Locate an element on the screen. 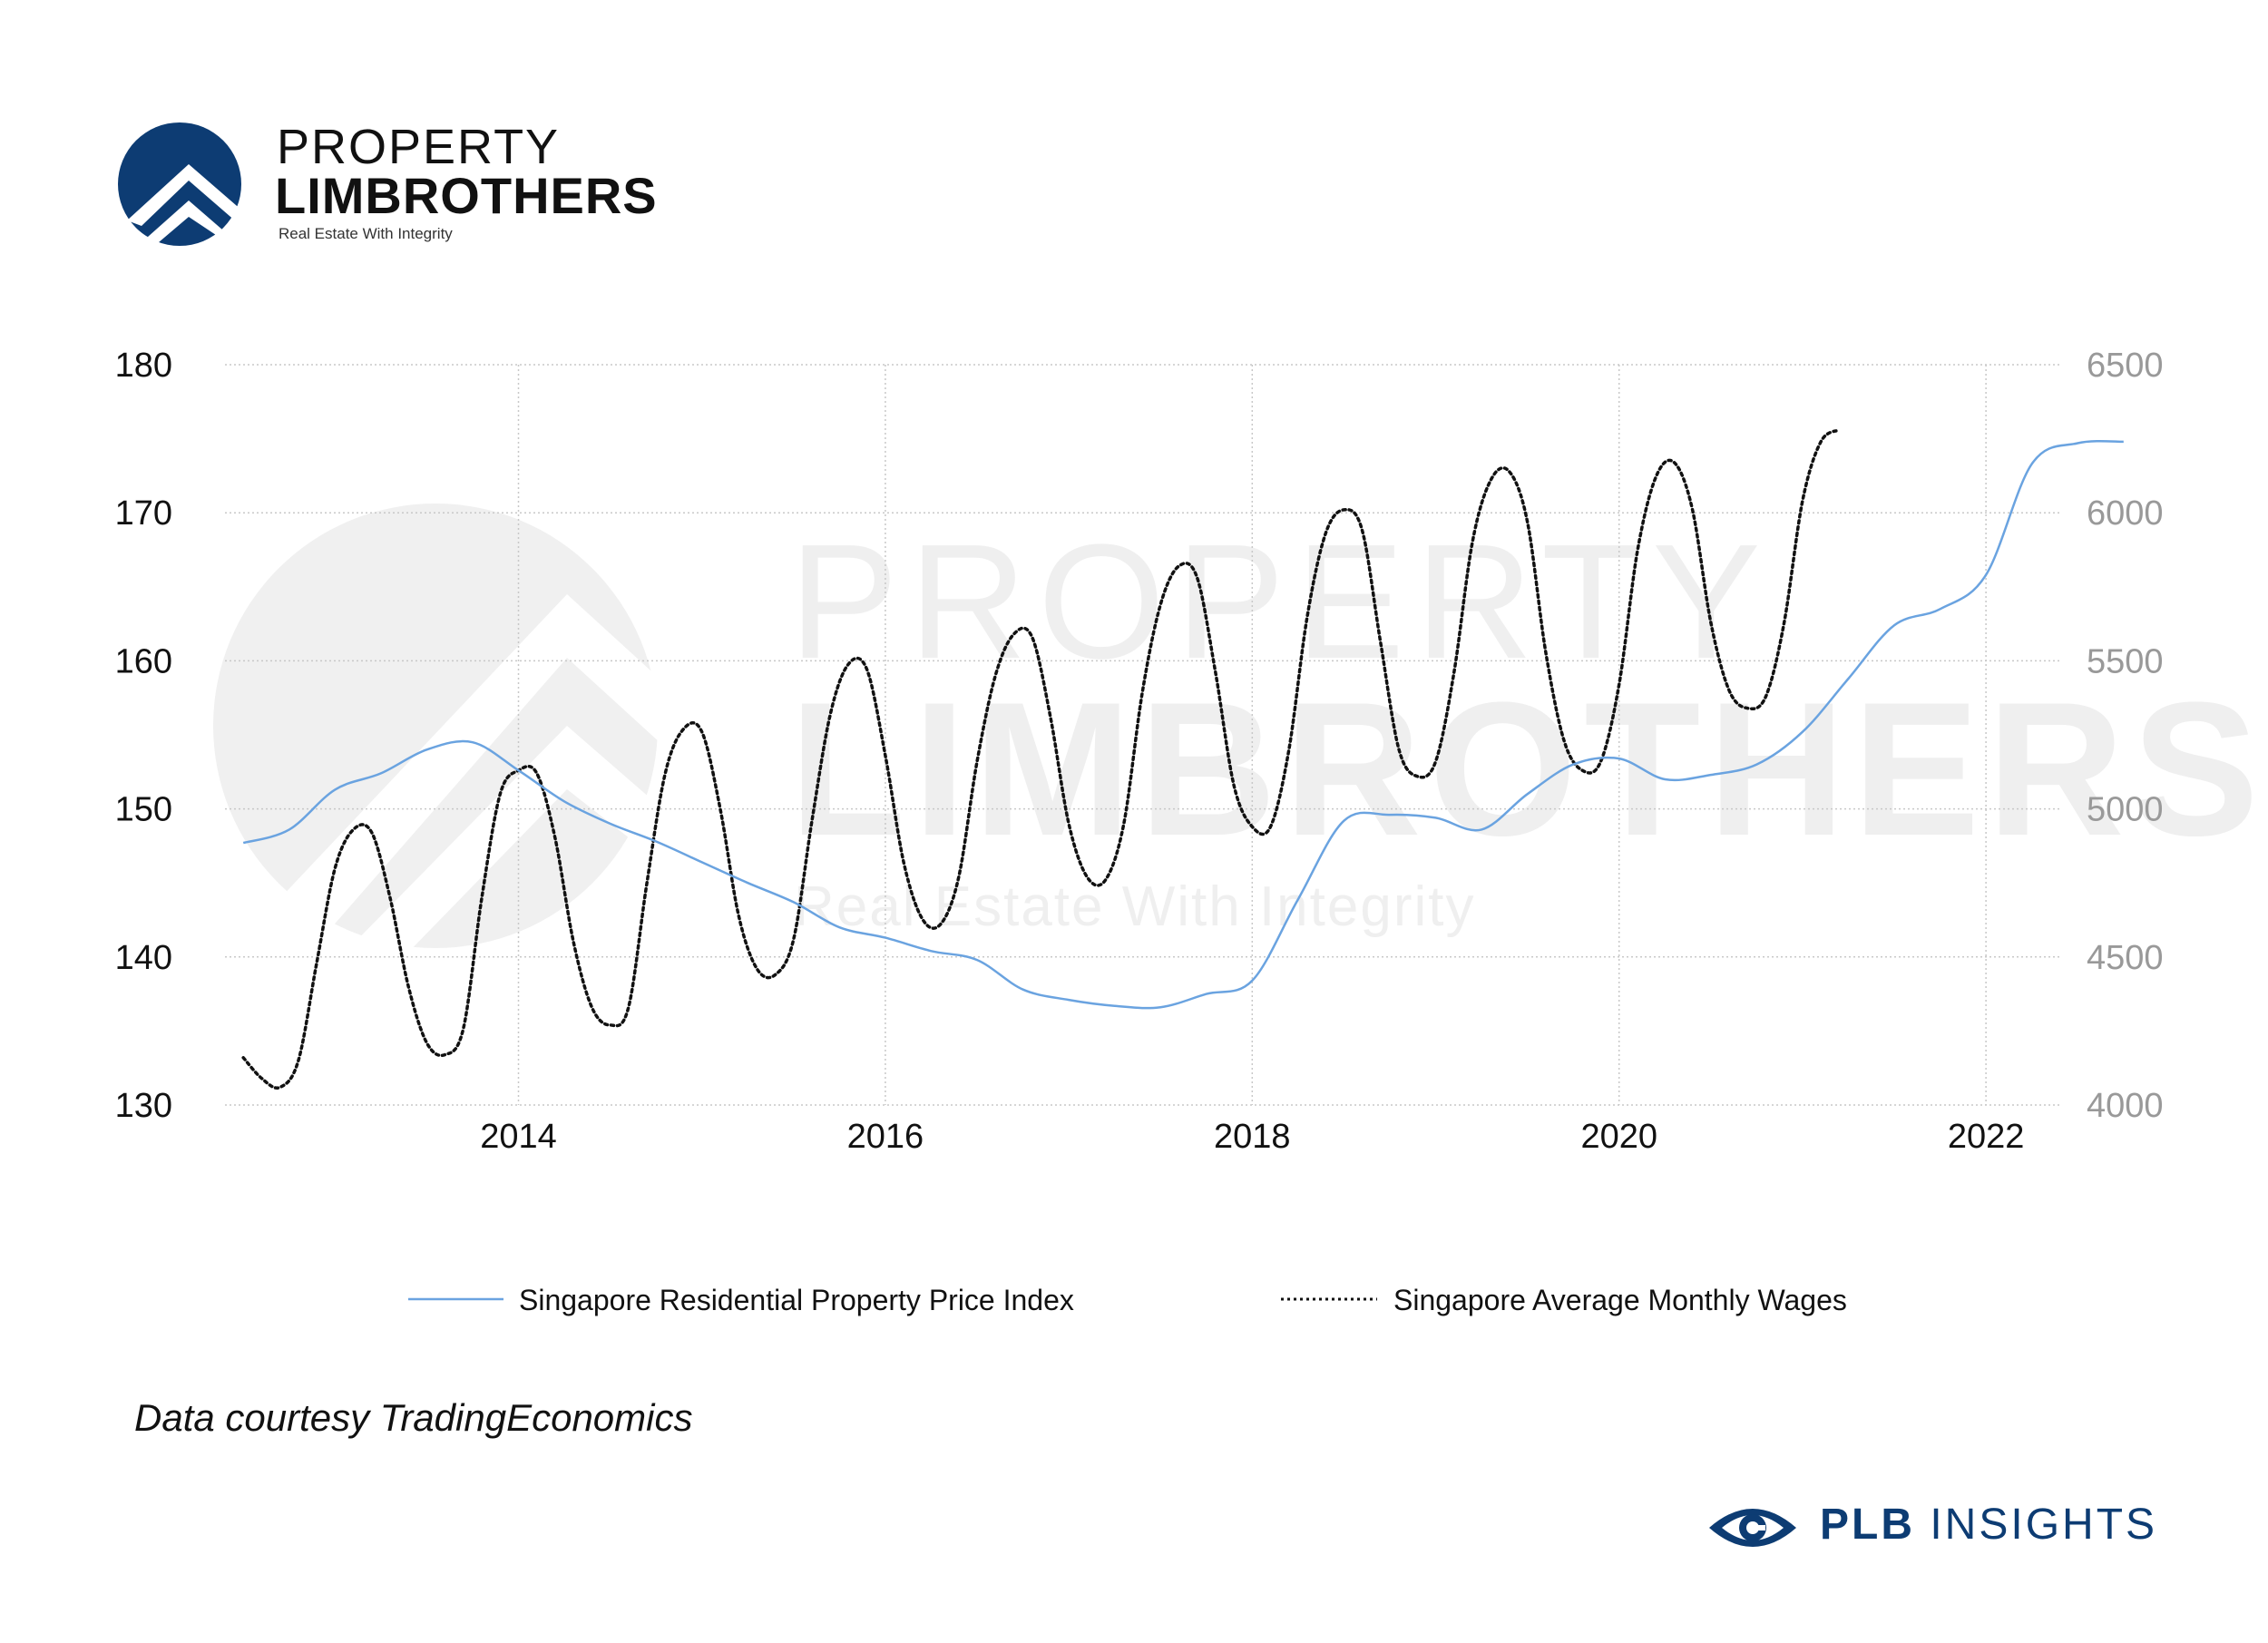 This screenshot has height=1643, width=2268. y-right-tick-label: 6500 is located at coordinates (2125, 366).